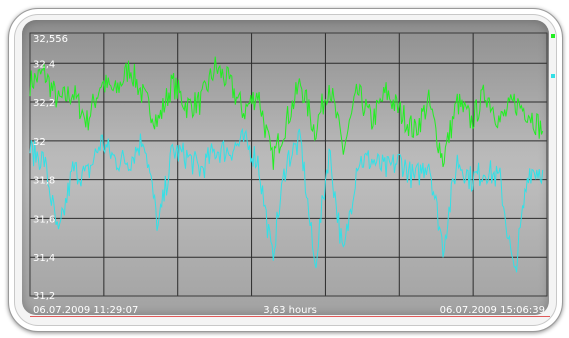 The height and width of the screenshot is (338, 569). Describe the element at coordinates (50, 168) in the screenshot. I see `y-tick-labels: 32,556 32,4 32,2 32 31,8 31,6 31,4 31,2` at that location.